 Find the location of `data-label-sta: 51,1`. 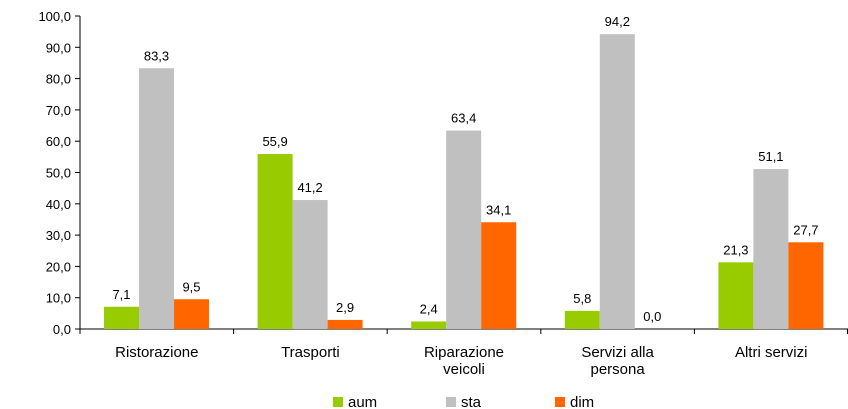

data-label-sta: 51,1 is located at coordinates (770, 156).